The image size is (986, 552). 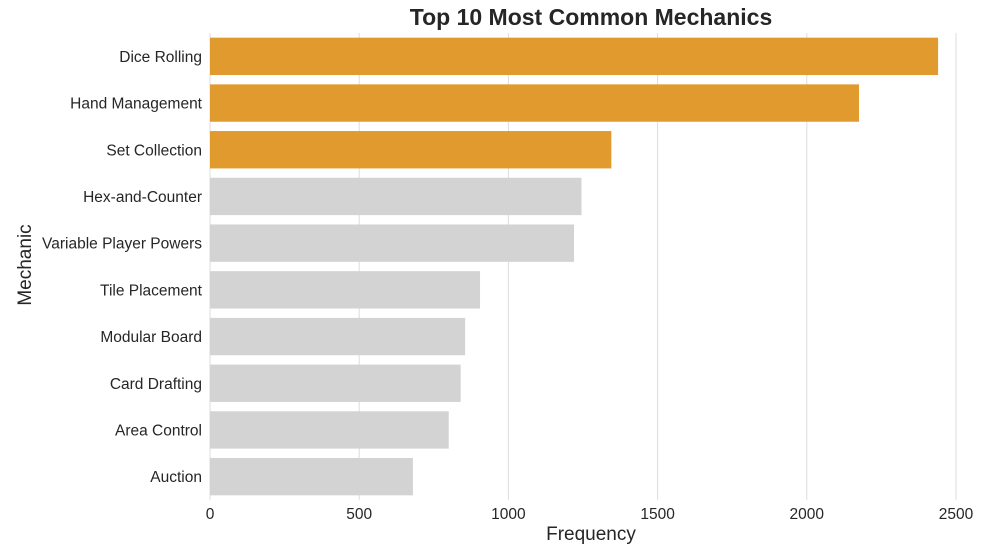 What do you see at coordinates (154, 150) in the screenshot?
I see `y-tick-label: Set Collection` at bounding box center [154, 150].